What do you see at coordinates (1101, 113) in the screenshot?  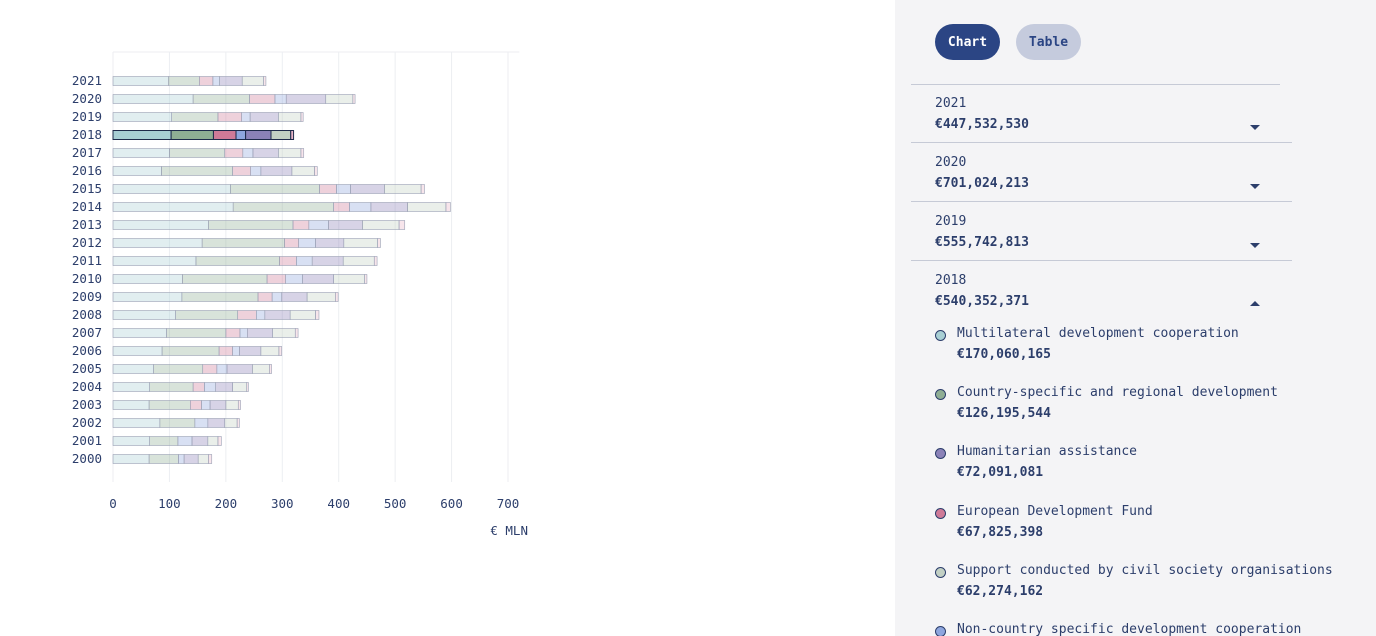 I see `year-row-2021: 2021 €447,532,530` at bounding box center [1101, 113].